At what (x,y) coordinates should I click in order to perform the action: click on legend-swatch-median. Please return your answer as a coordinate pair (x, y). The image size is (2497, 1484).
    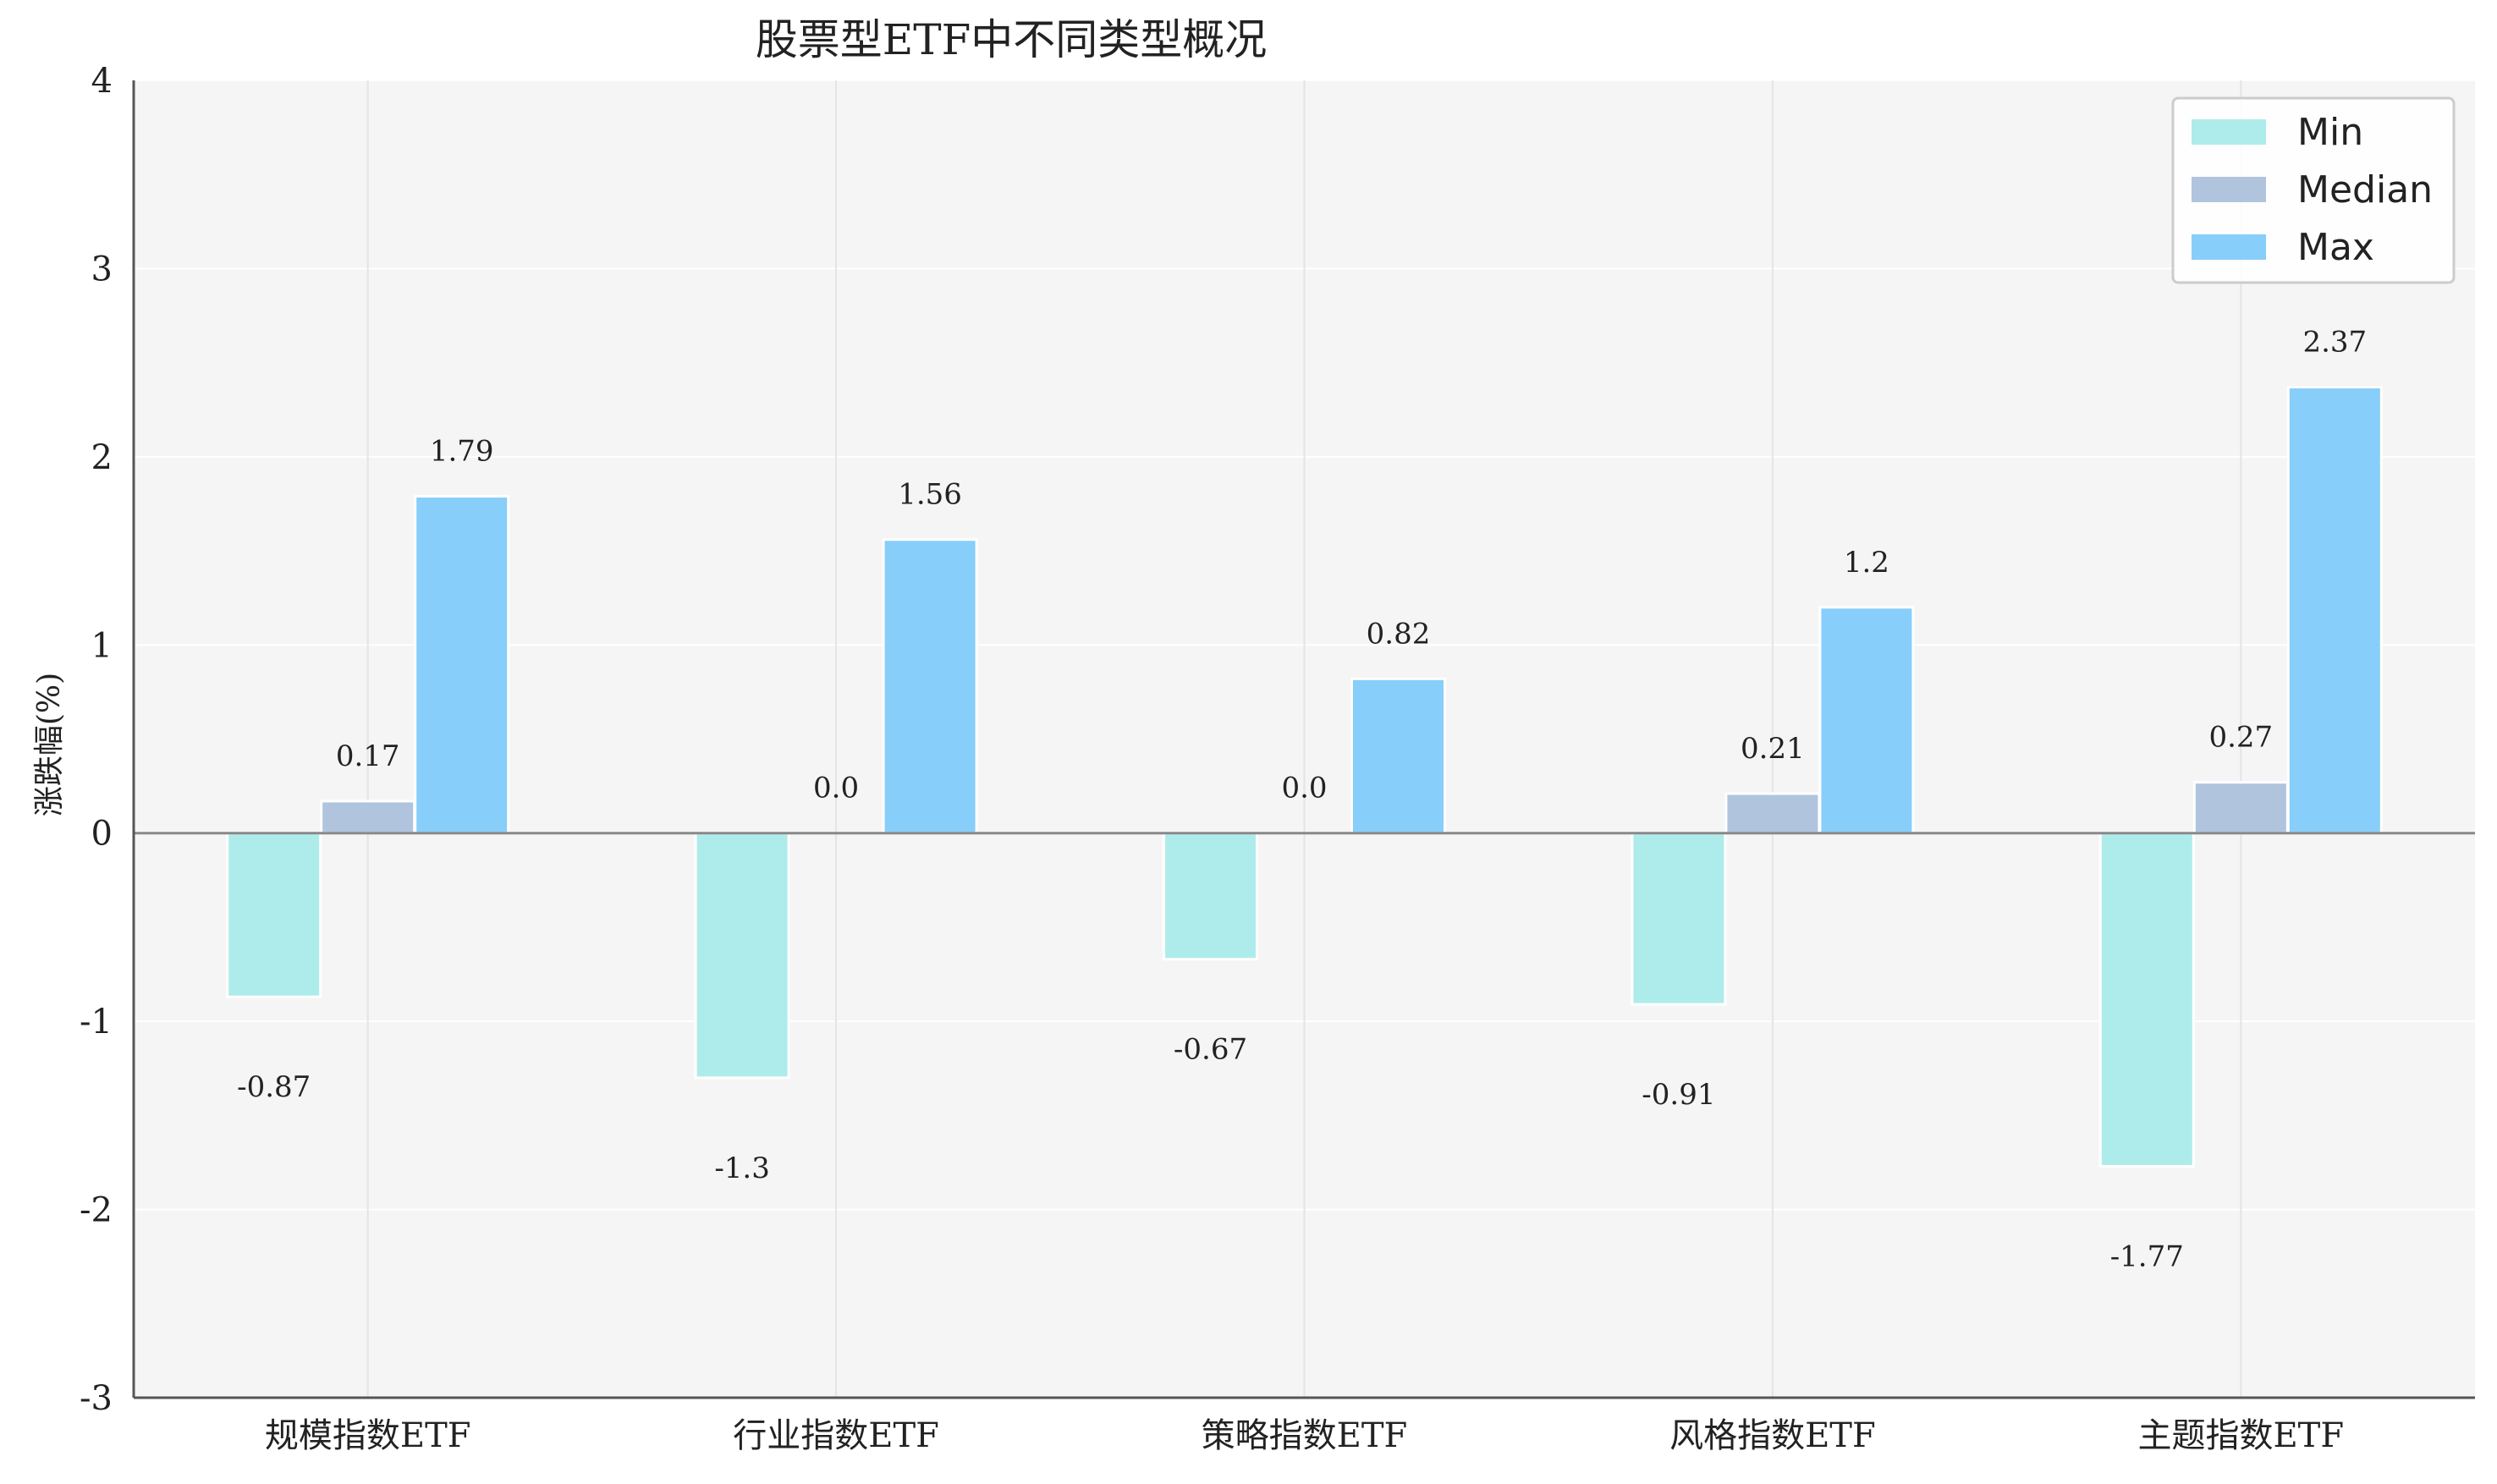
    Looking at the image, I should click on (2229, 189).